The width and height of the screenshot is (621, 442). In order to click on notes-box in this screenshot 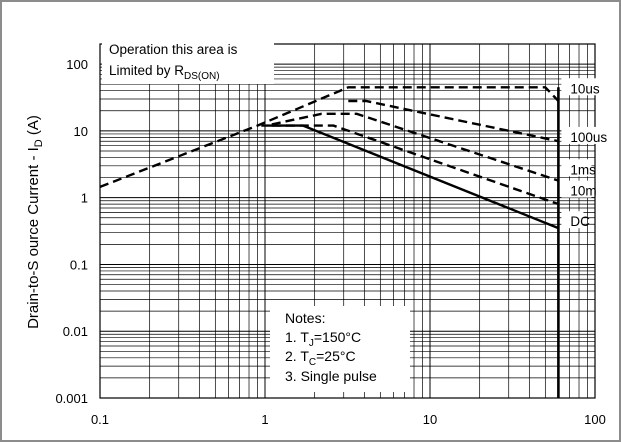, I will do `click(340, 349)`.